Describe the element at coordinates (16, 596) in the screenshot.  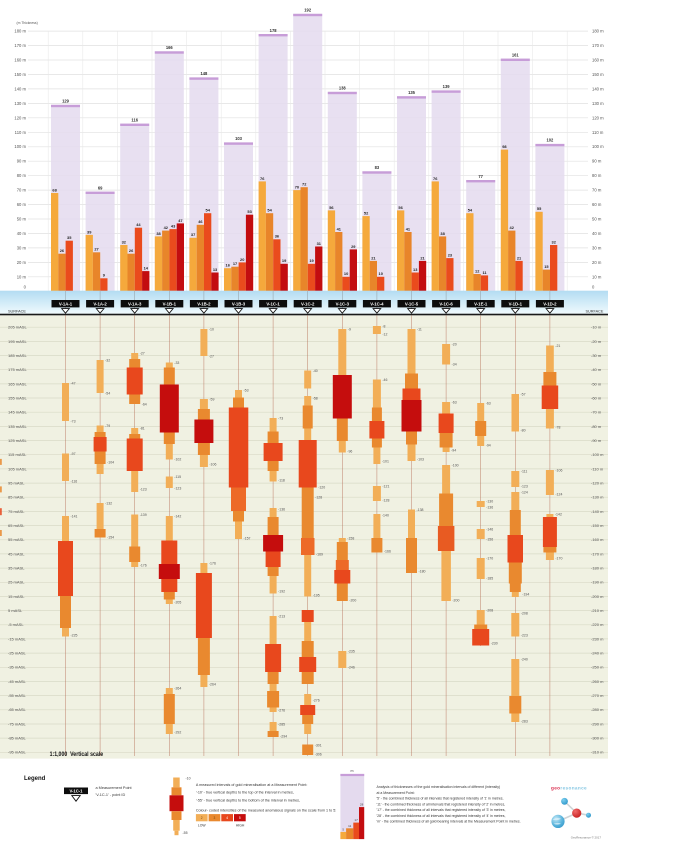
I see `svg-text: 15 mASL` at that location.